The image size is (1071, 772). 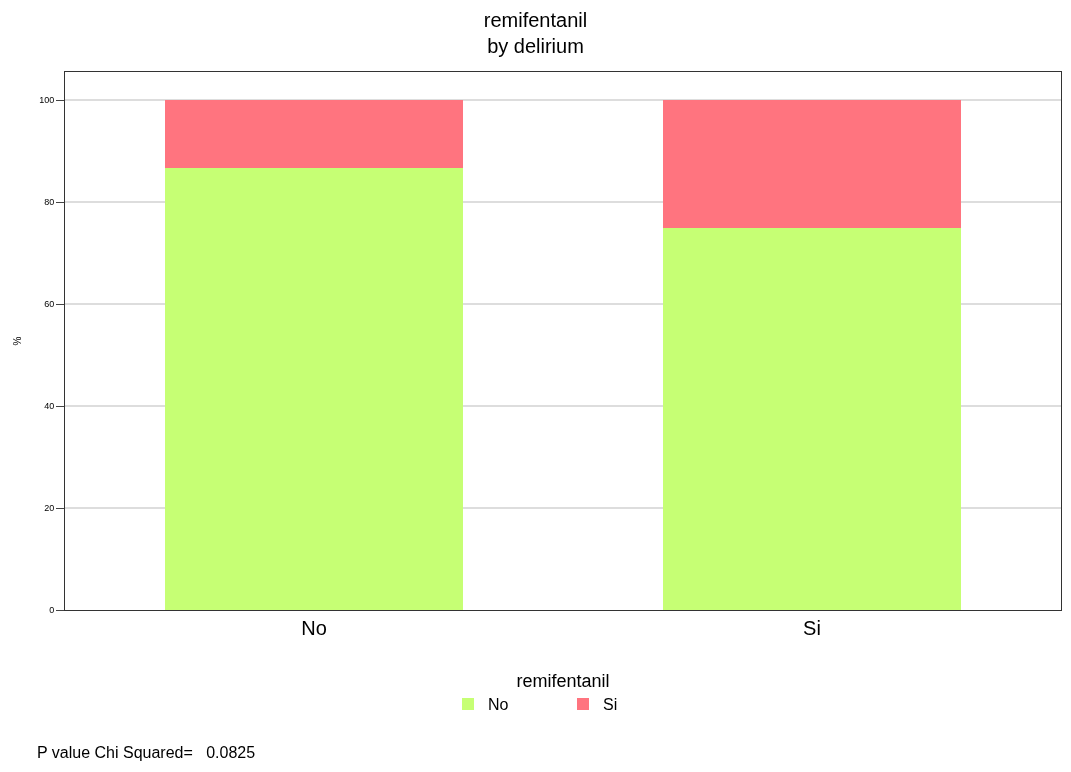 What do you see at coordinates (47, 100) in the screenshot?
I see `y-tick-label: 100` at bounding box center [47, 100].